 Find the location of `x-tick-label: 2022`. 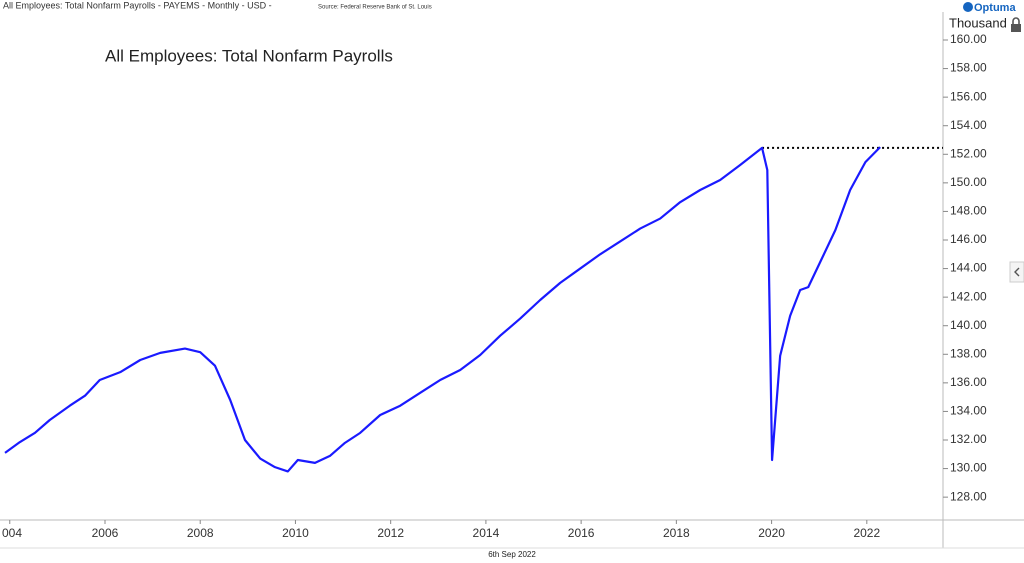

x-tick-label: 2022 is located at coordinates (866, 533).